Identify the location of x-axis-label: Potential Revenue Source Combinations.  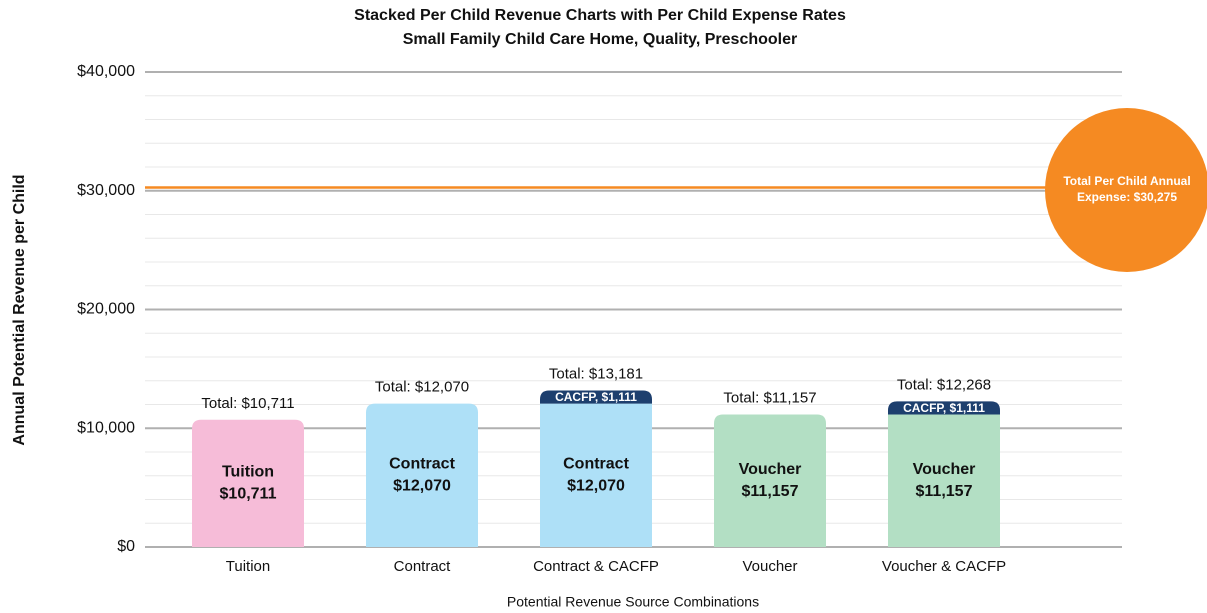
(633, 602).